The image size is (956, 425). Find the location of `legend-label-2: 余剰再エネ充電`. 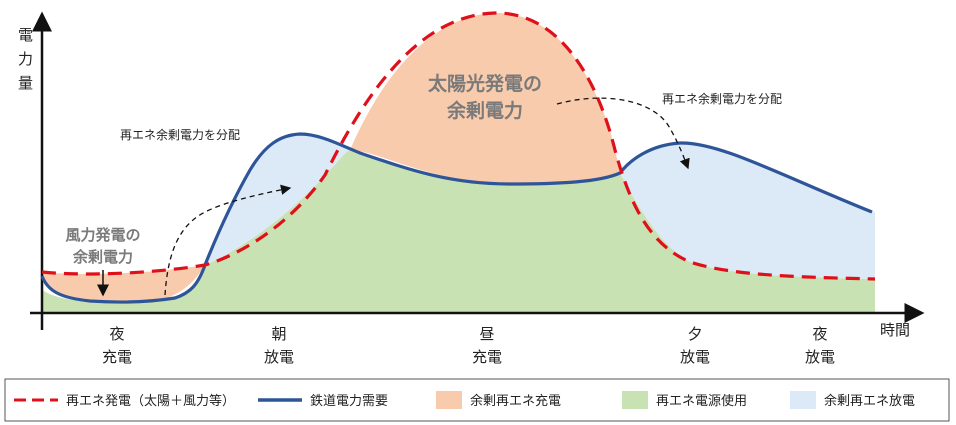

legend-label-2: 余剰再エネ充電 is located at coordinates (515, 401).